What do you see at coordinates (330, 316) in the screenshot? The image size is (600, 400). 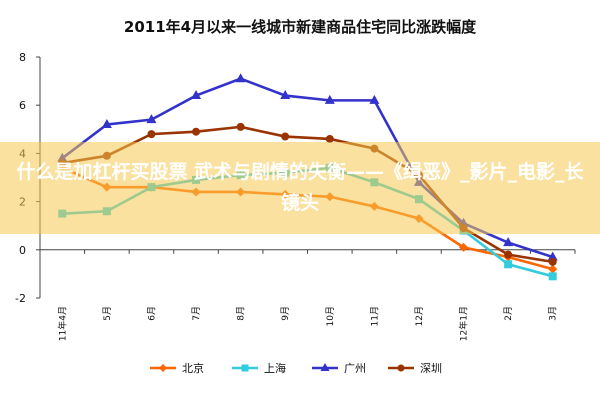 I see `x-tick-label: 10月` at bounding box center [330, 316].